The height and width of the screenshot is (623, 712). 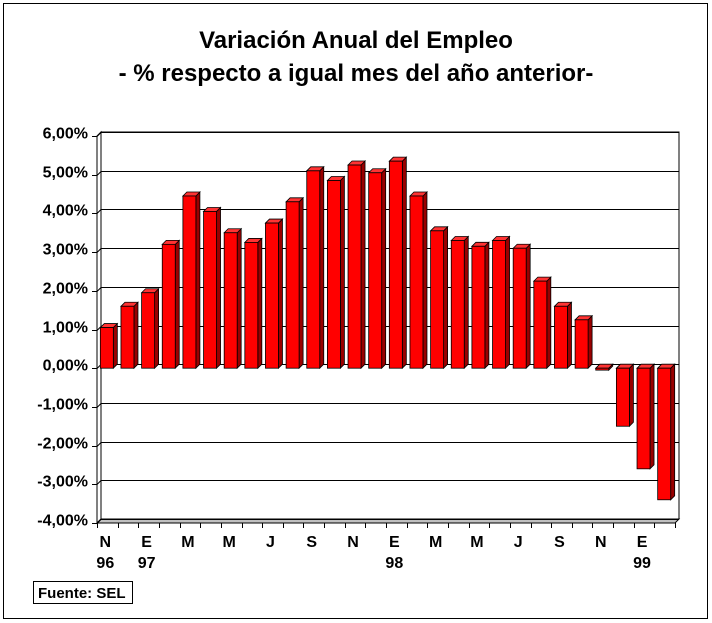 I want to click on y-tick-label: 5,00%, so click(x=65, y=173).